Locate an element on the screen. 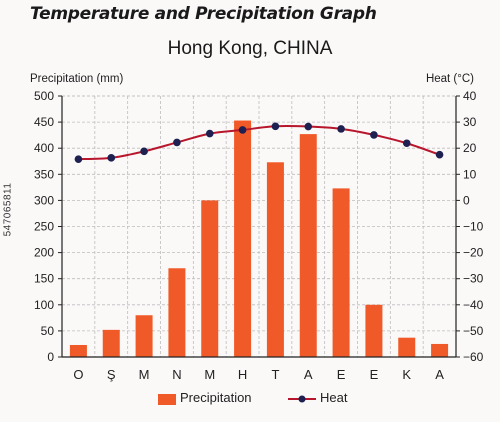 This screenshot has width=500, height=422. x-tick-label: H is located at coordinates (242, 374).